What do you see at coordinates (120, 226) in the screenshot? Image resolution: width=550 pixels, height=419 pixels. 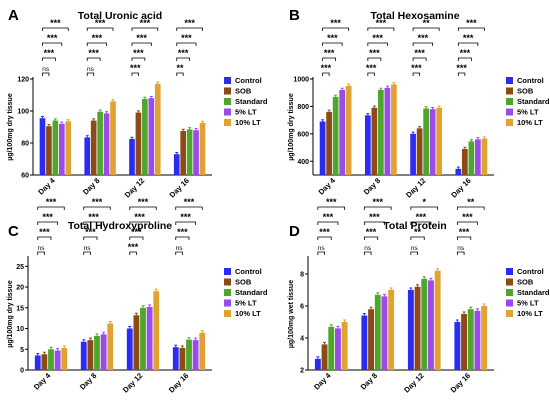 I see `chart-title: Total Hydroxyproline` at bounding box center [120, 226].